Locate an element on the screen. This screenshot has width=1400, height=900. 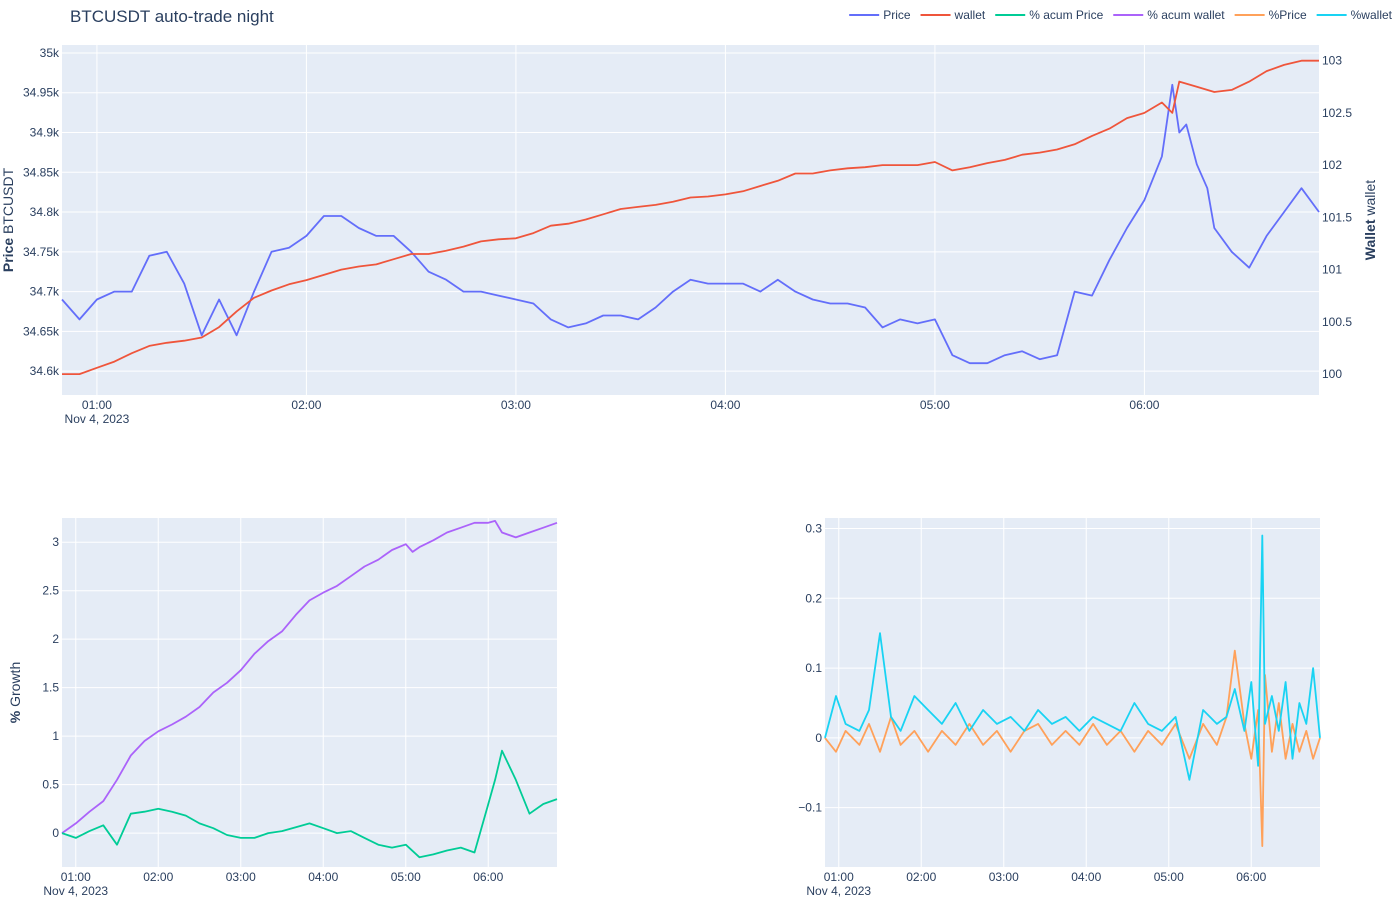
legend-label: %wallet is located at coordinates (1372, 15).